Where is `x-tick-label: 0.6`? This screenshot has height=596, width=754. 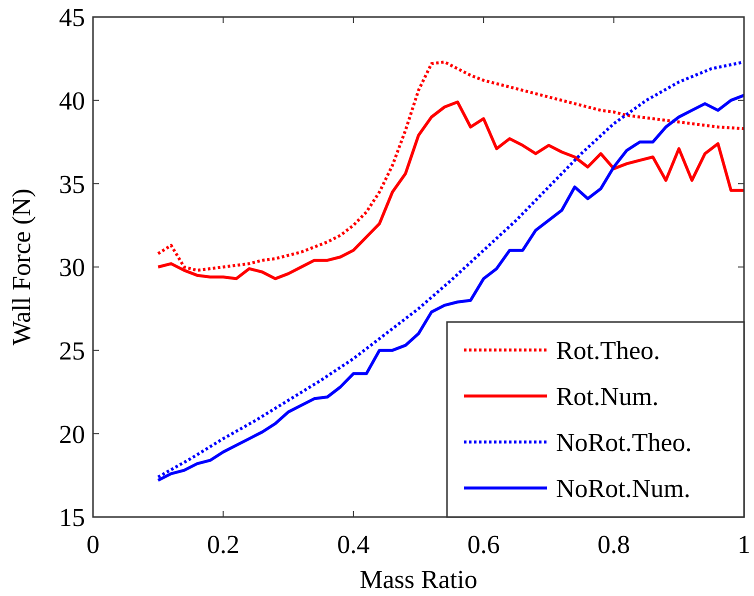
x-tick-label: 0.6 is located at coordinates (483, 544).